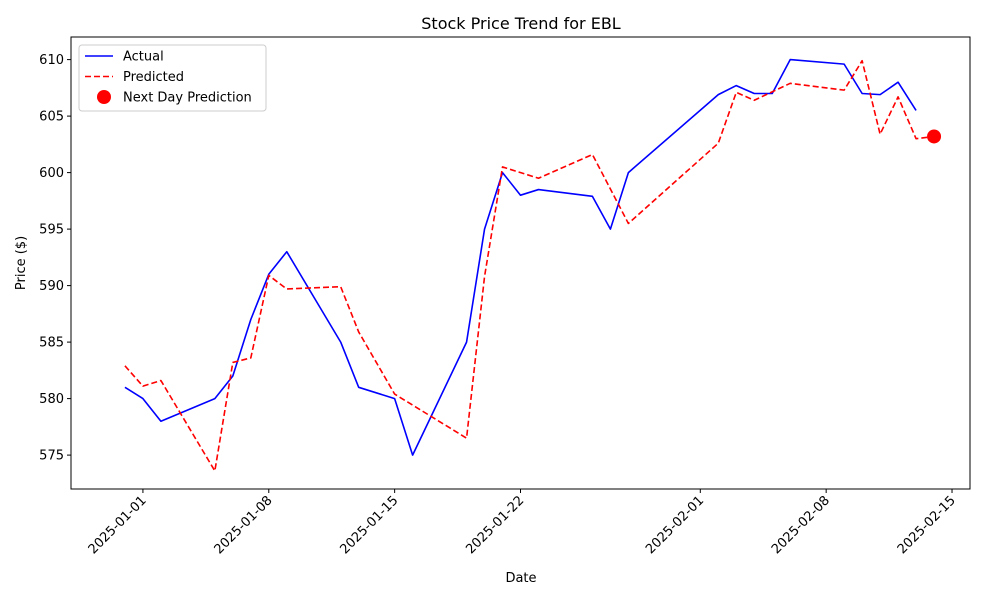 The image size is (1000, 600). What do you see at coordinates (51, 117) in the screenshot?
I see `y-tick-label: 605` at bounding box center [51, 117].